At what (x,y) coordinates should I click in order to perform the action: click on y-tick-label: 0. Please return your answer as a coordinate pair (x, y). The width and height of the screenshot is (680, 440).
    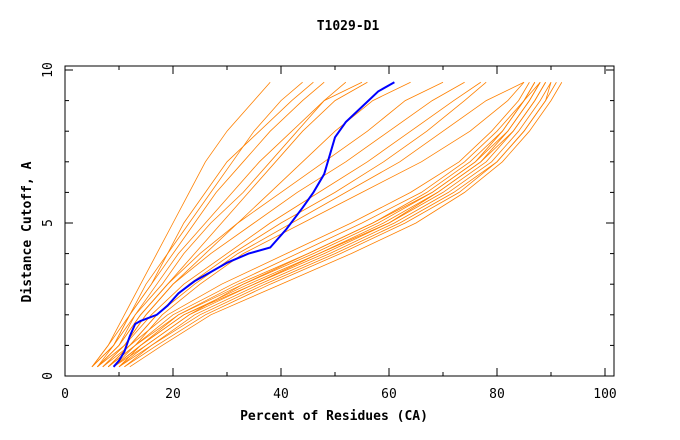
    Looking at the image, I should click on (48, 376).